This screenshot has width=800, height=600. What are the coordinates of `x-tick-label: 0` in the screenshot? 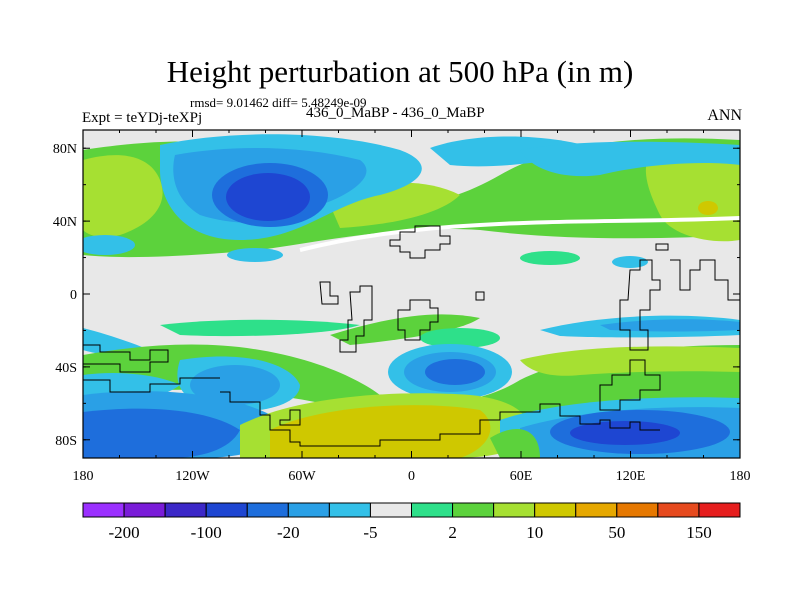 It's located at (411, 476).